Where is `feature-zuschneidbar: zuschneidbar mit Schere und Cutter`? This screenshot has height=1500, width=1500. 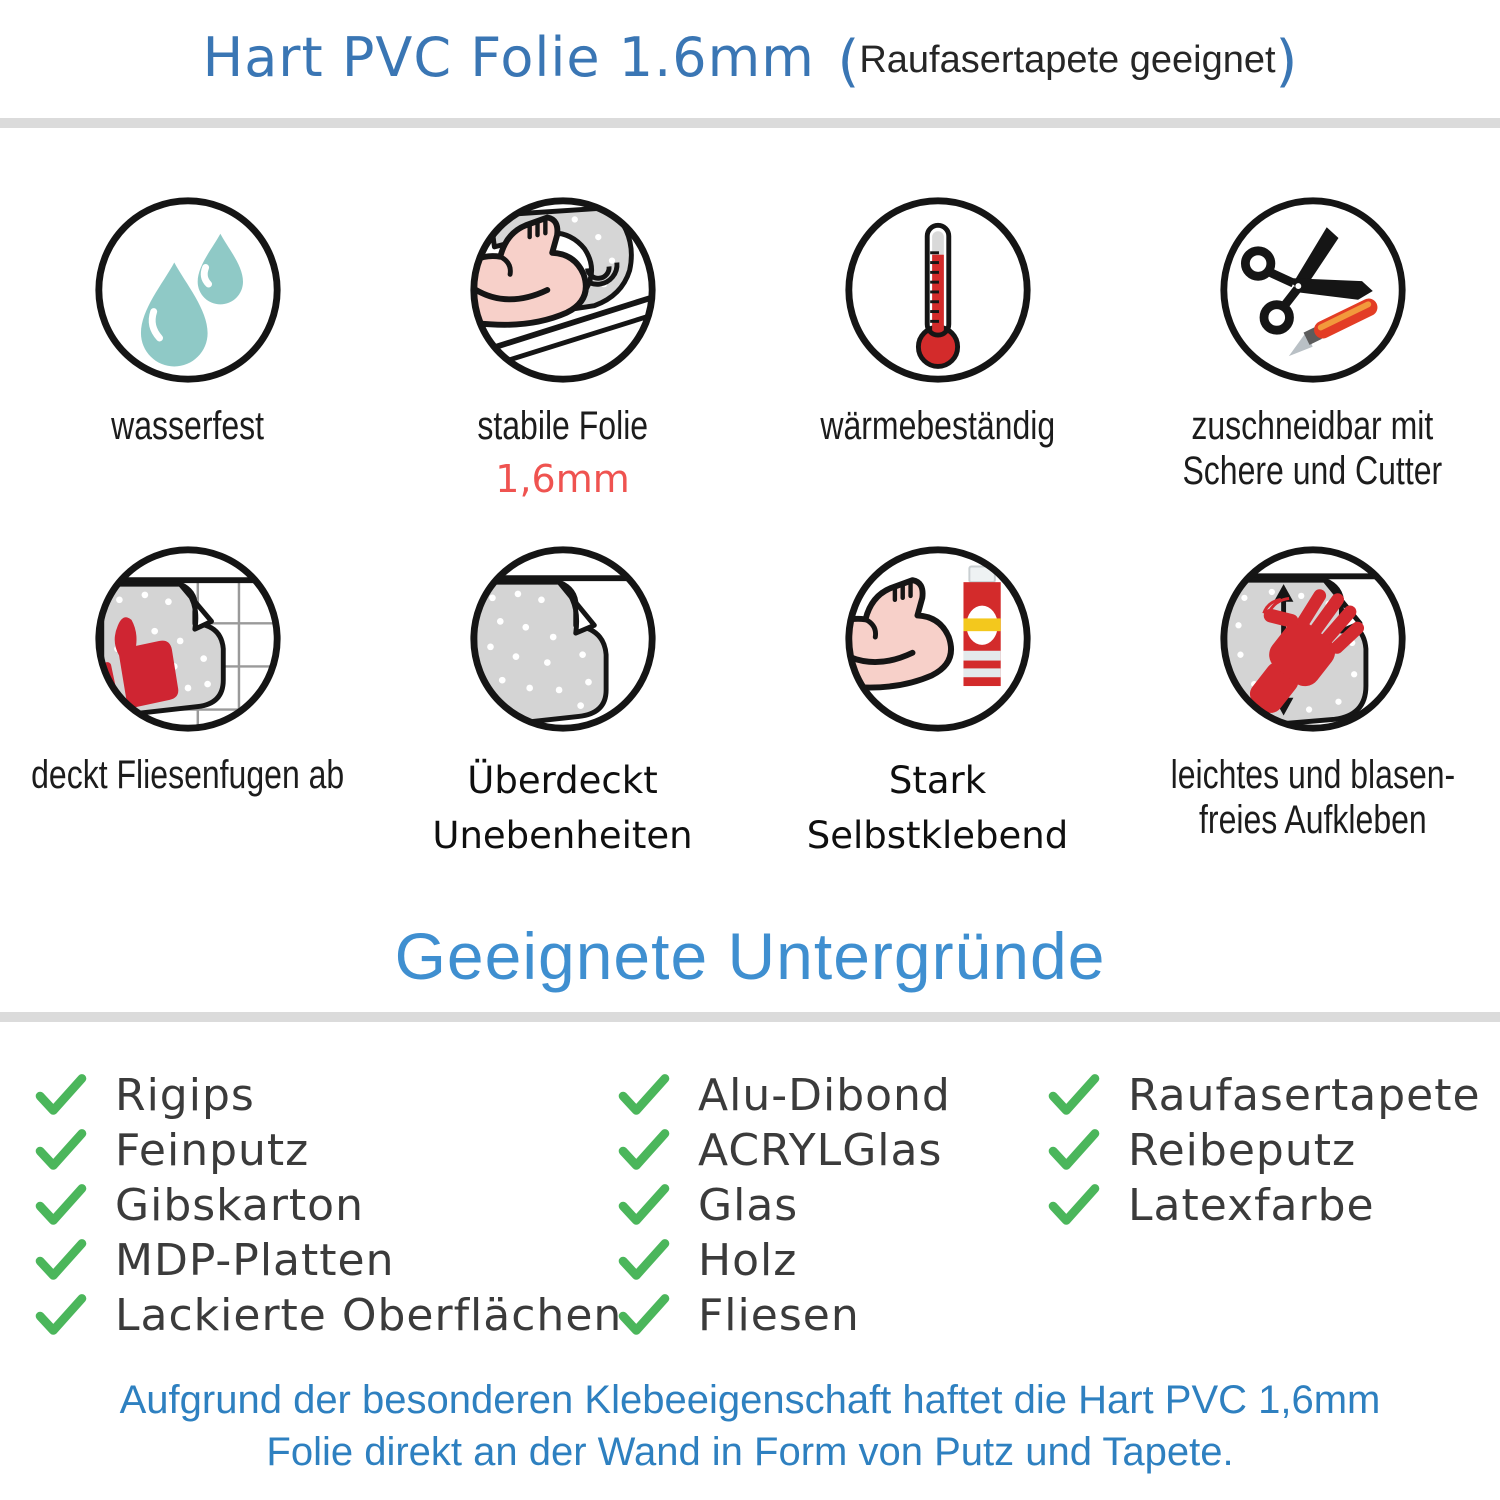 feature-zuschneidbar: zuschneidbar mit Schere und Cutter is located at coordinates (1312, 346).